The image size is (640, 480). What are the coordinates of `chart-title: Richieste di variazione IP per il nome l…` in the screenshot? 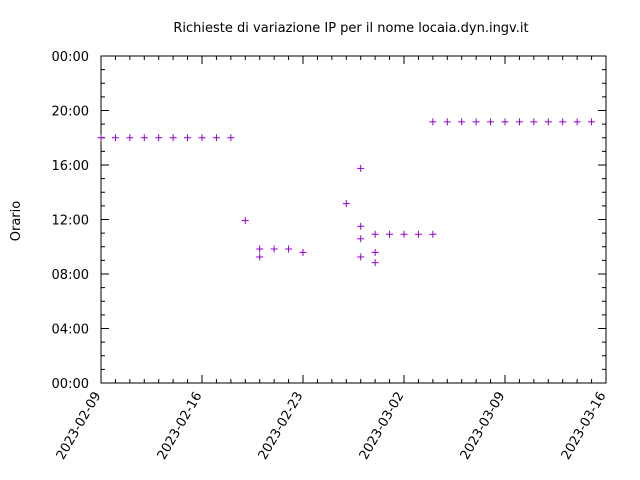 It's located at (350, 28).